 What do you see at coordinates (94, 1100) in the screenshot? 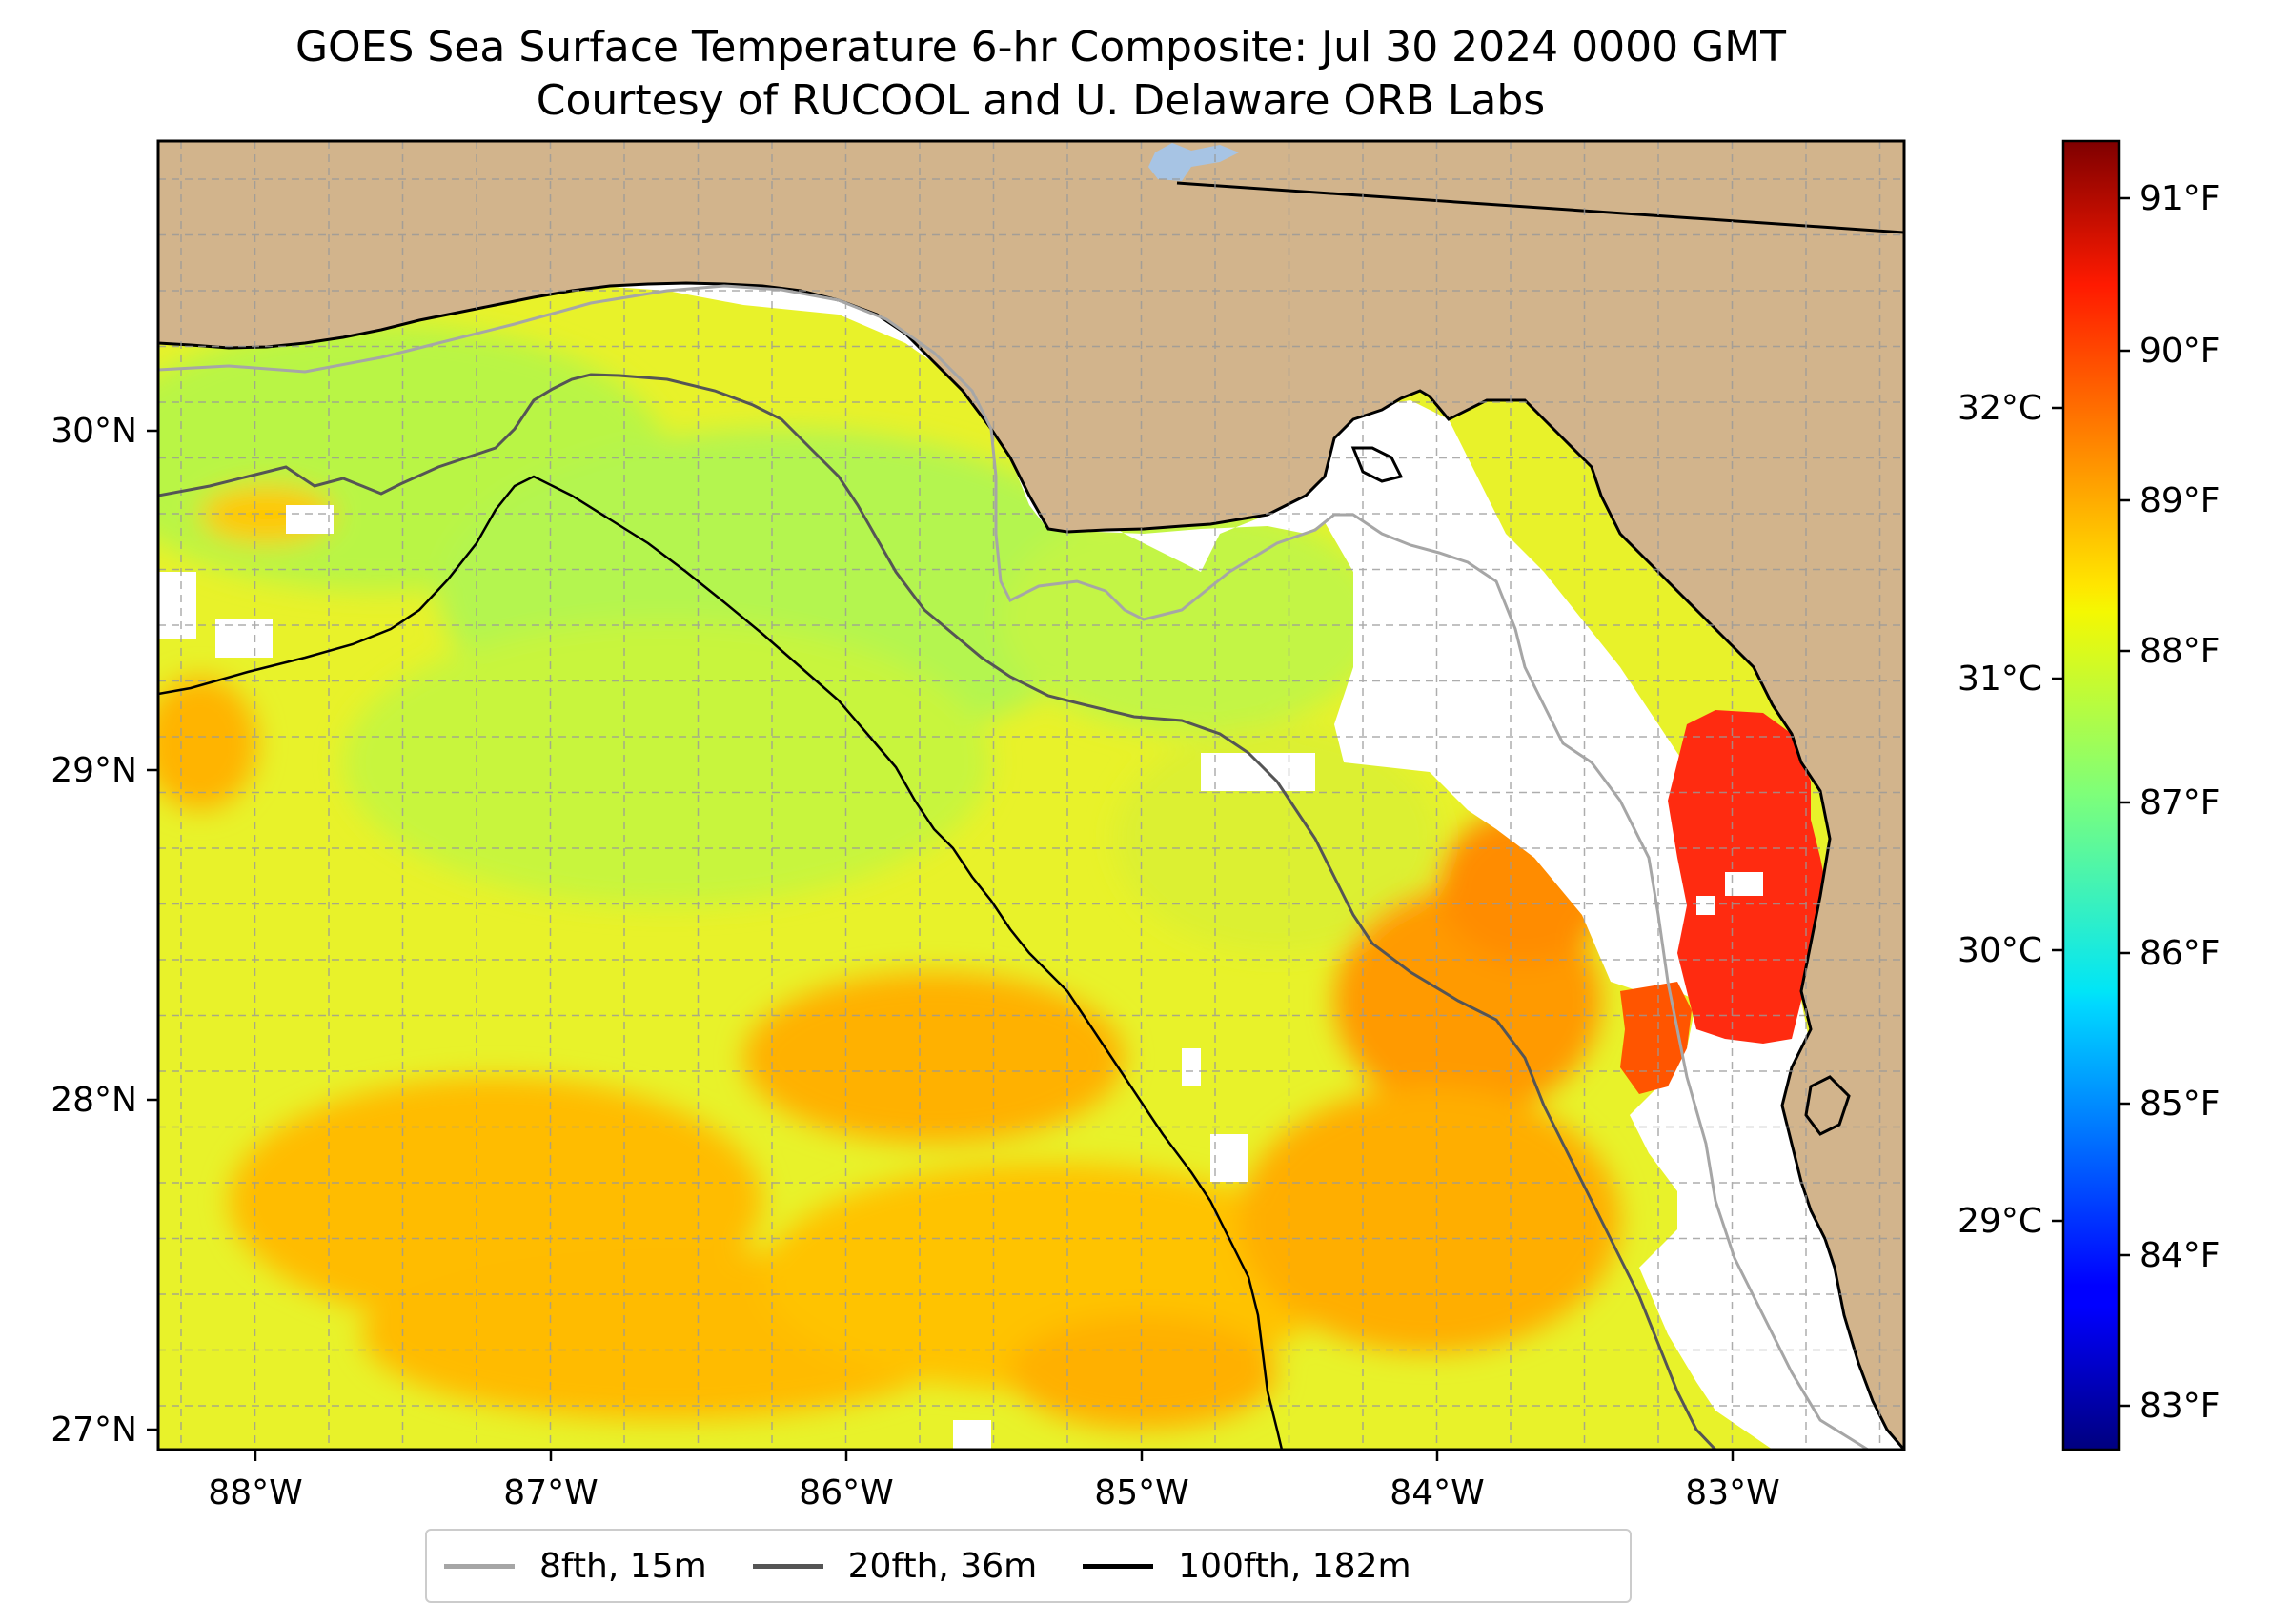
I see `lat-tick-label: 28°N` at bounding box center [94, 1100].